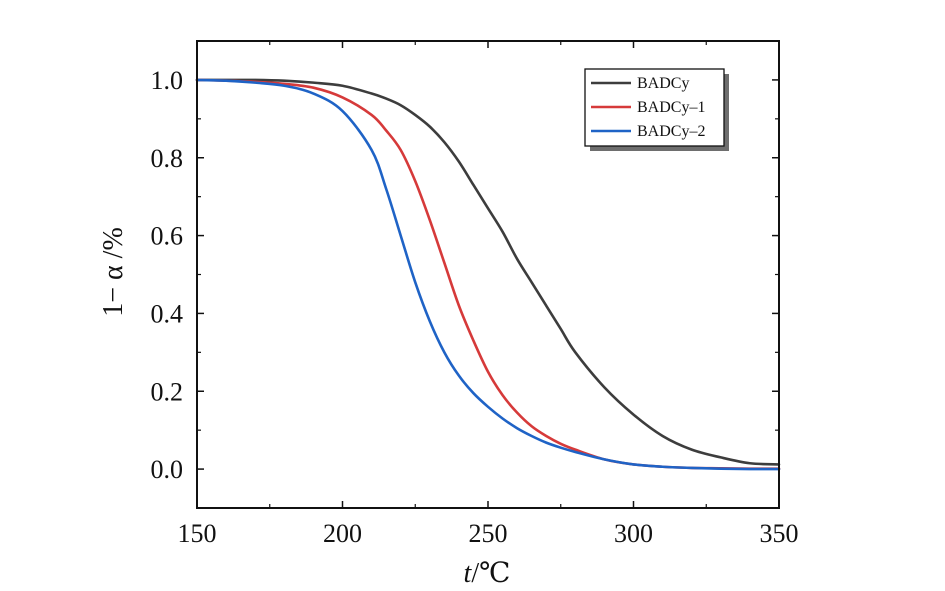 This screenshot has width=945, height=591. What do you see at coordinates (779, 533) in the screenshot?
I see `x-tick-label: 350` at bounding box center [779, 533].